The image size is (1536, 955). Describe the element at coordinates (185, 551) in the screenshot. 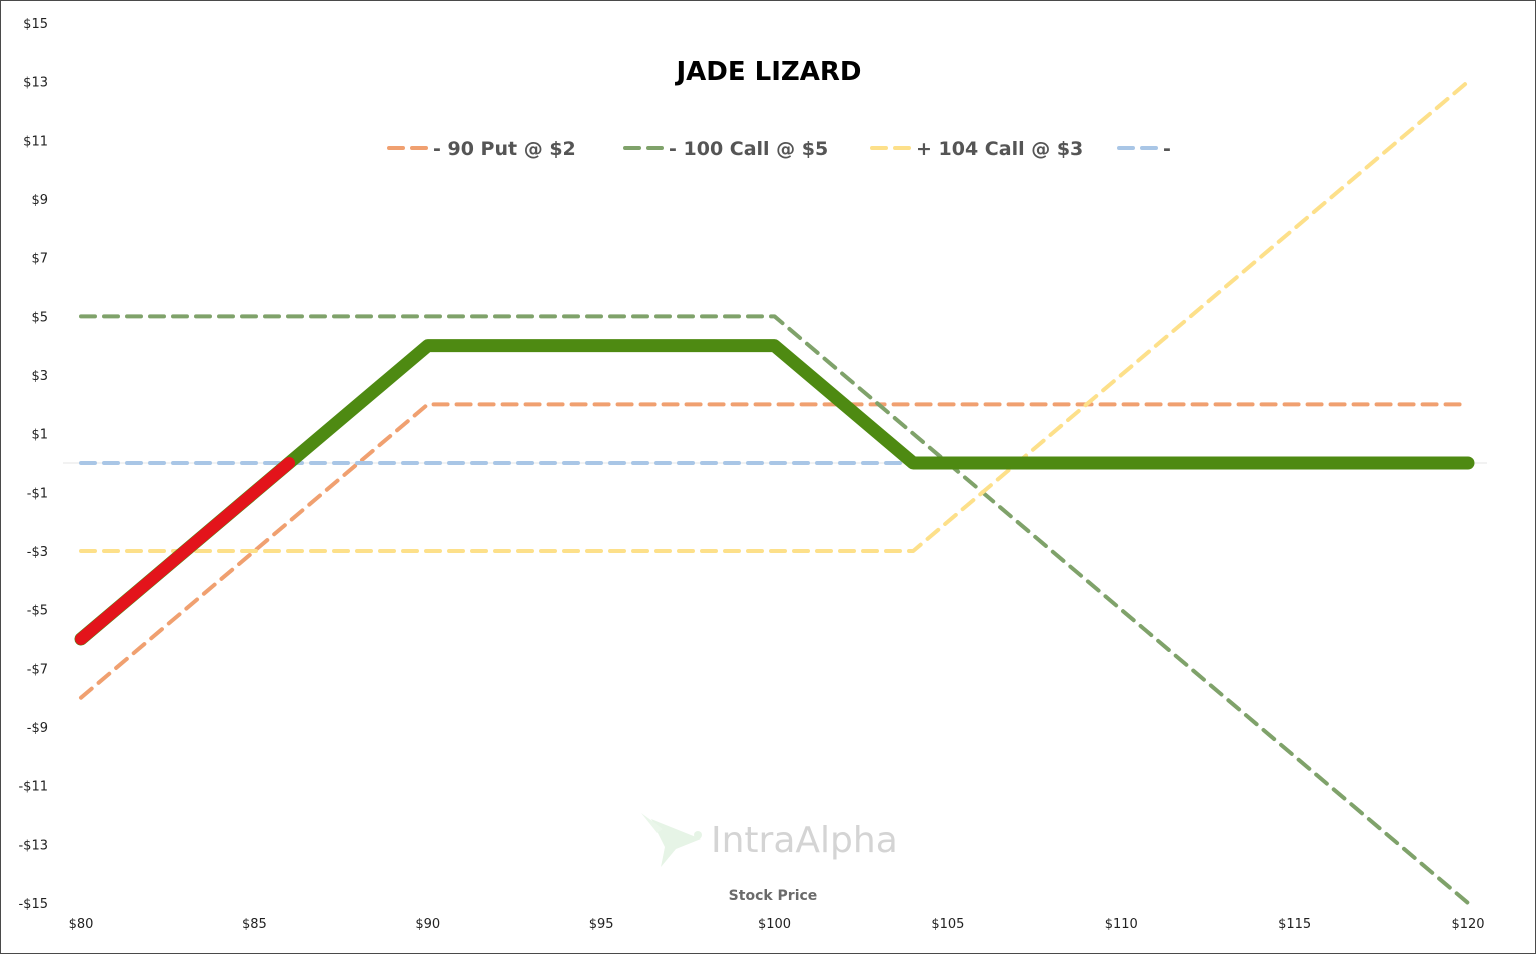

I see `loss-segment-line` at that location.